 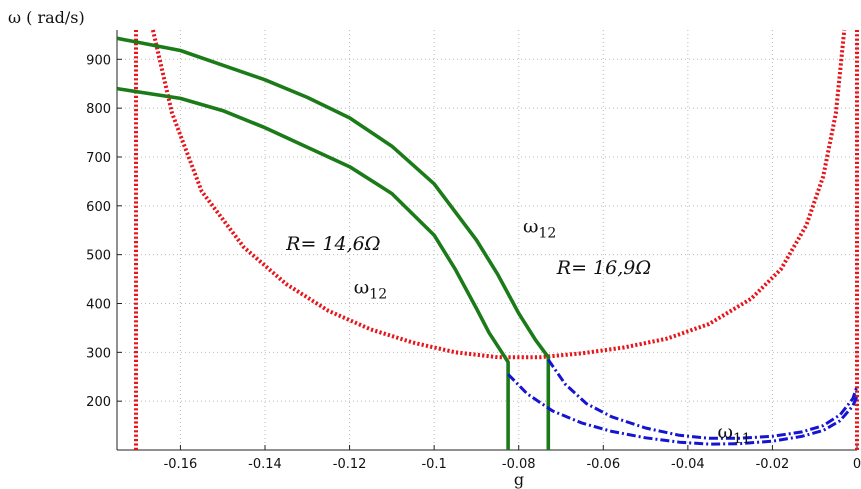 I want to click on x-tick-label: -0.08, so click(x=519, y=464).